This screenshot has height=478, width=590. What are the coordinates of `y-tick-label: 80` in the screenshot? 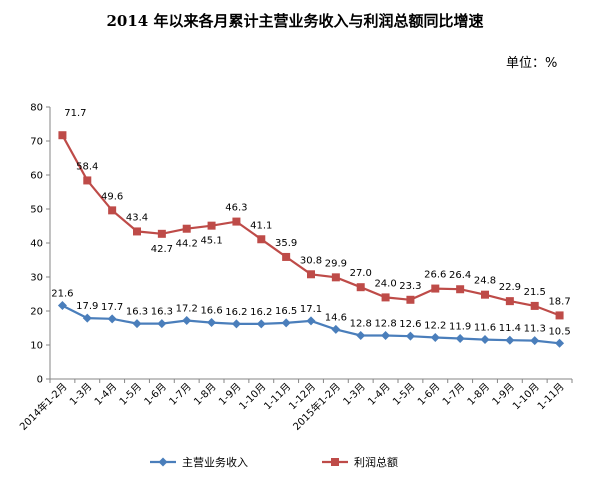 It's located at (36, 108).